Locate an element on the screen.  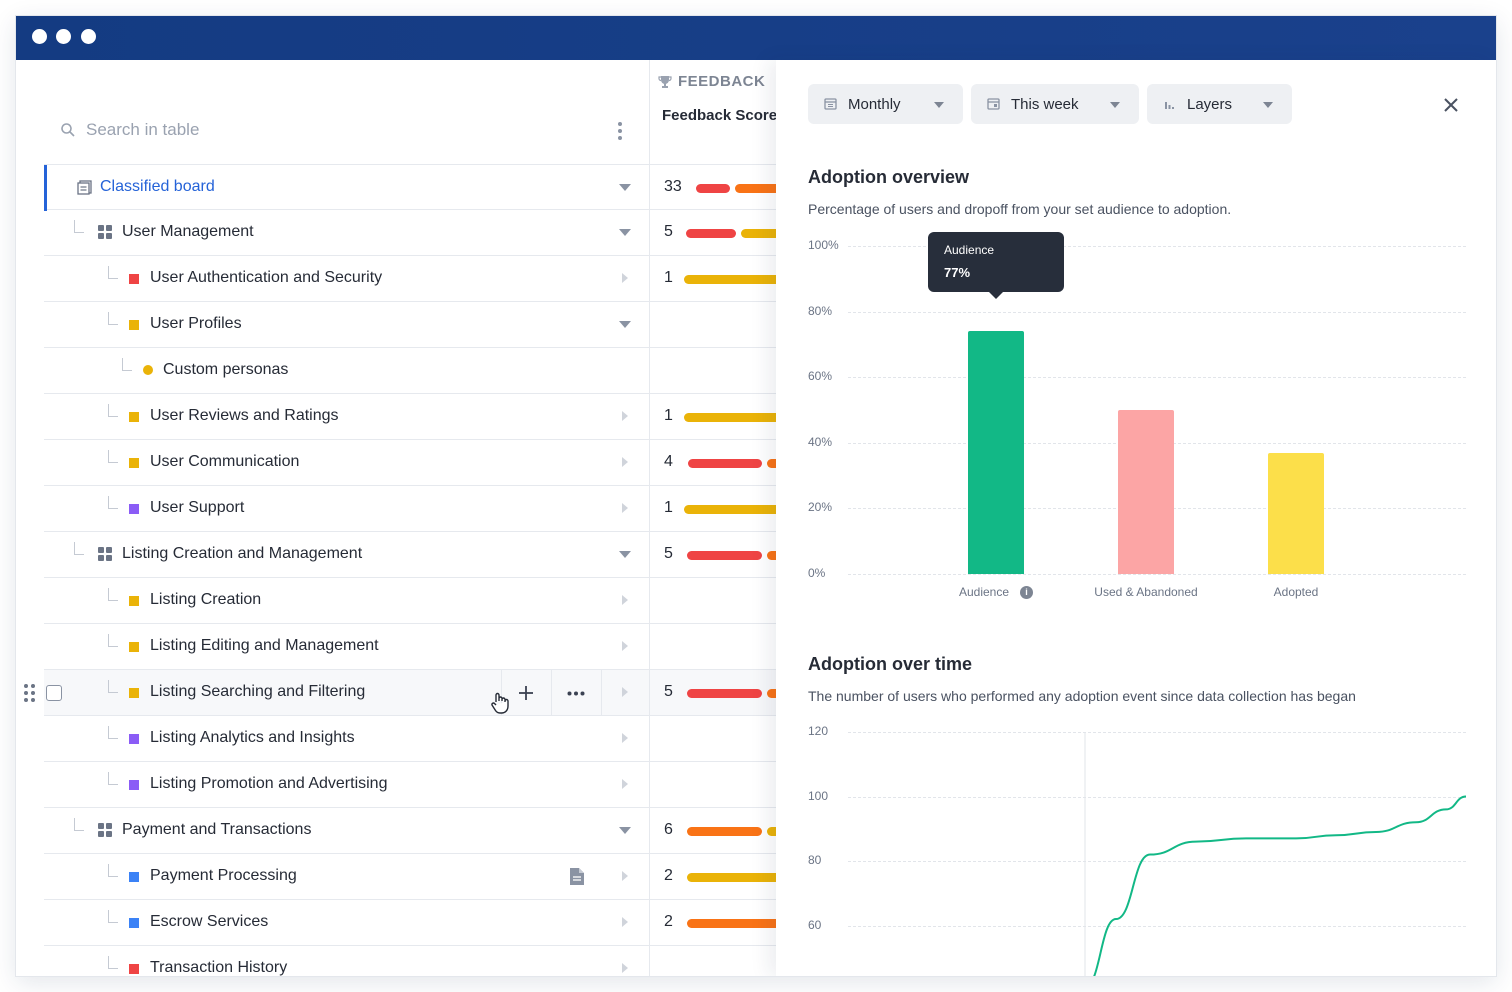
document-icon is located at coordinates (577, 876).